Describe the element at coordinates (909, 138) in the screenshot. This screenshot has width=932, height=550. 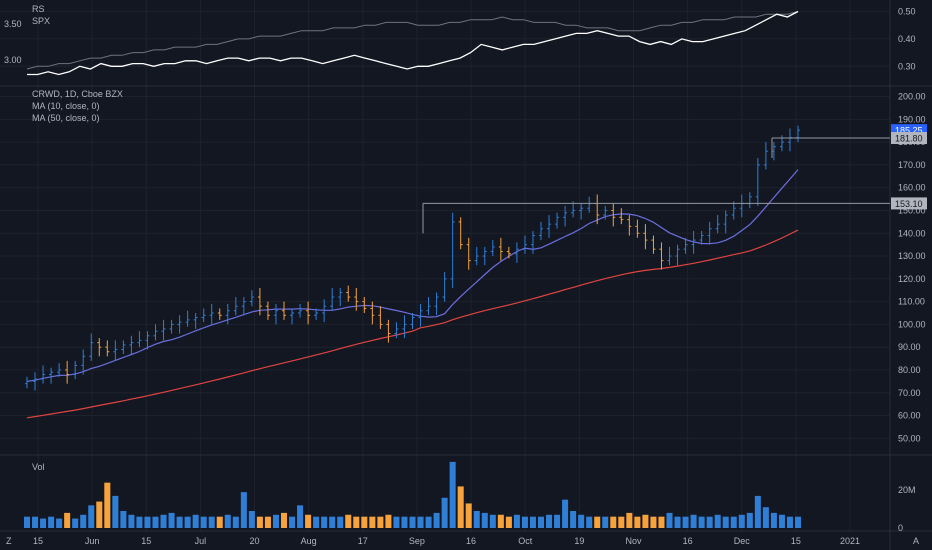
I see `high-level-tag: 181.80` at that location.